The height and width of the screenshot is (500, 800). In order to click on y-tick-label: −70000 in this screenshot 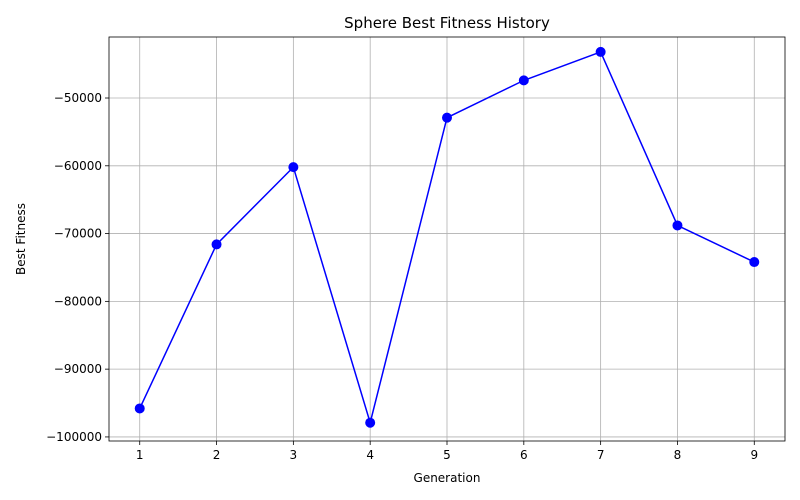, I will do `click(78, 234)`.